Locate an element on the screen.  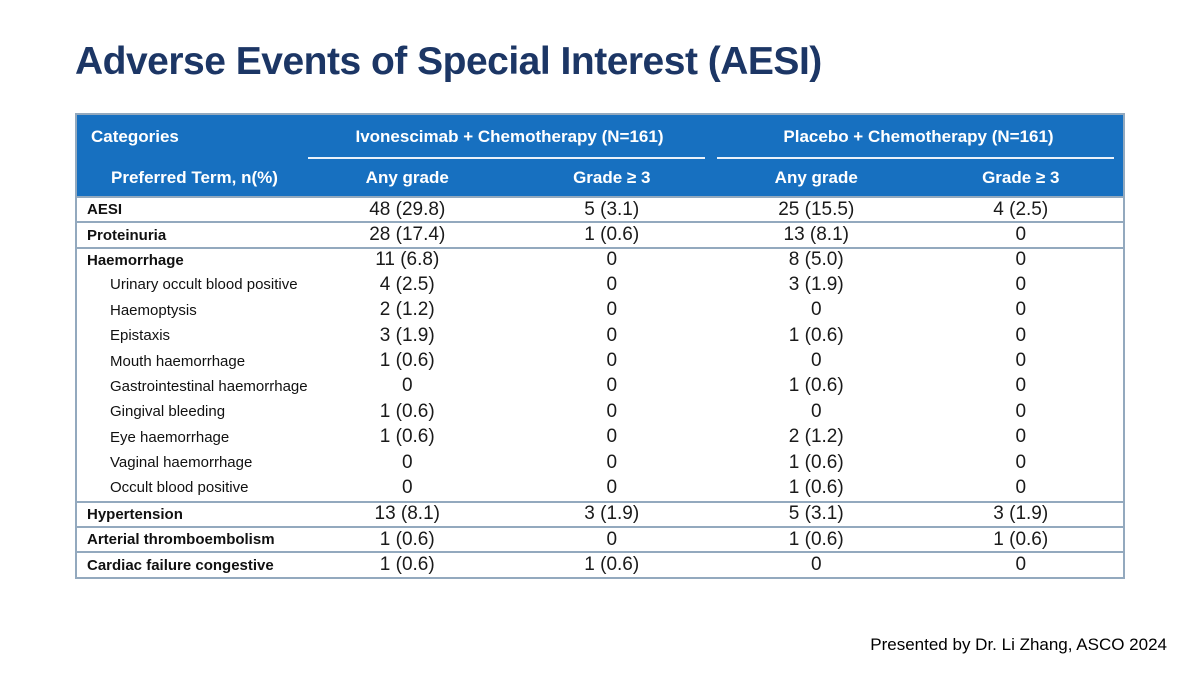
table-row: Haemorrhage 11 (6.8) 0 8 (5.0) 0 is located at coordinates (600, 259).